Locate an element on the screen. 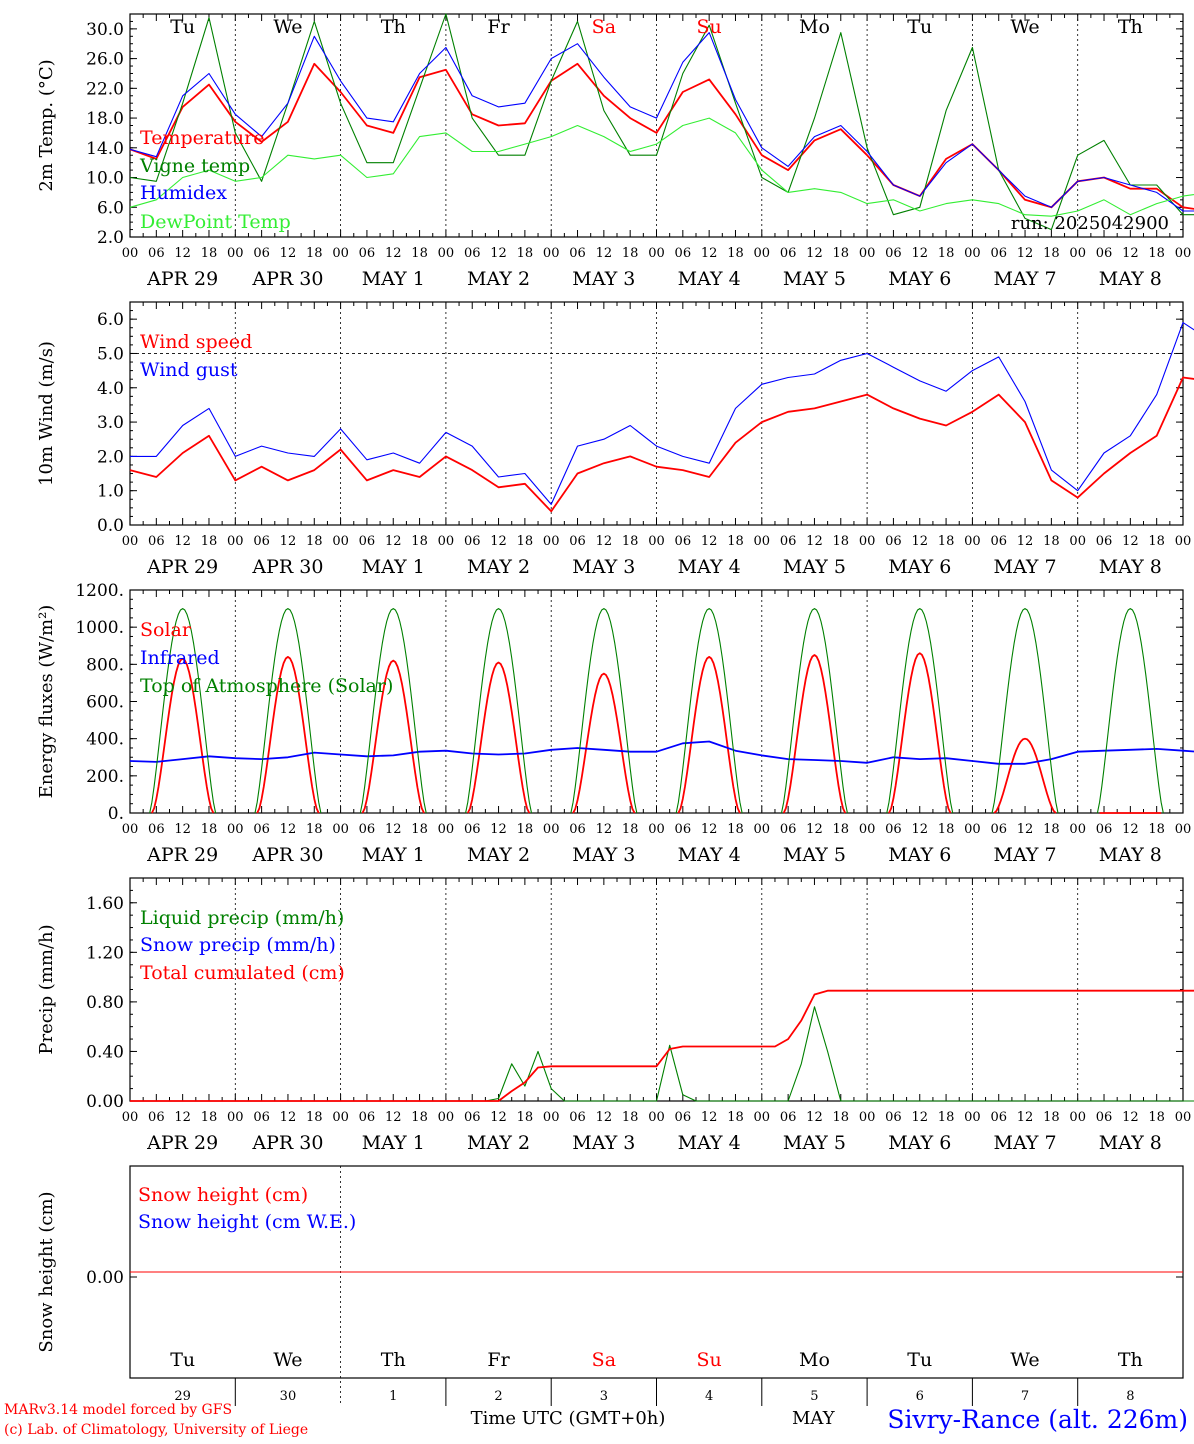  day-name-bottom: Fr is located at coordinates (498, 1360).